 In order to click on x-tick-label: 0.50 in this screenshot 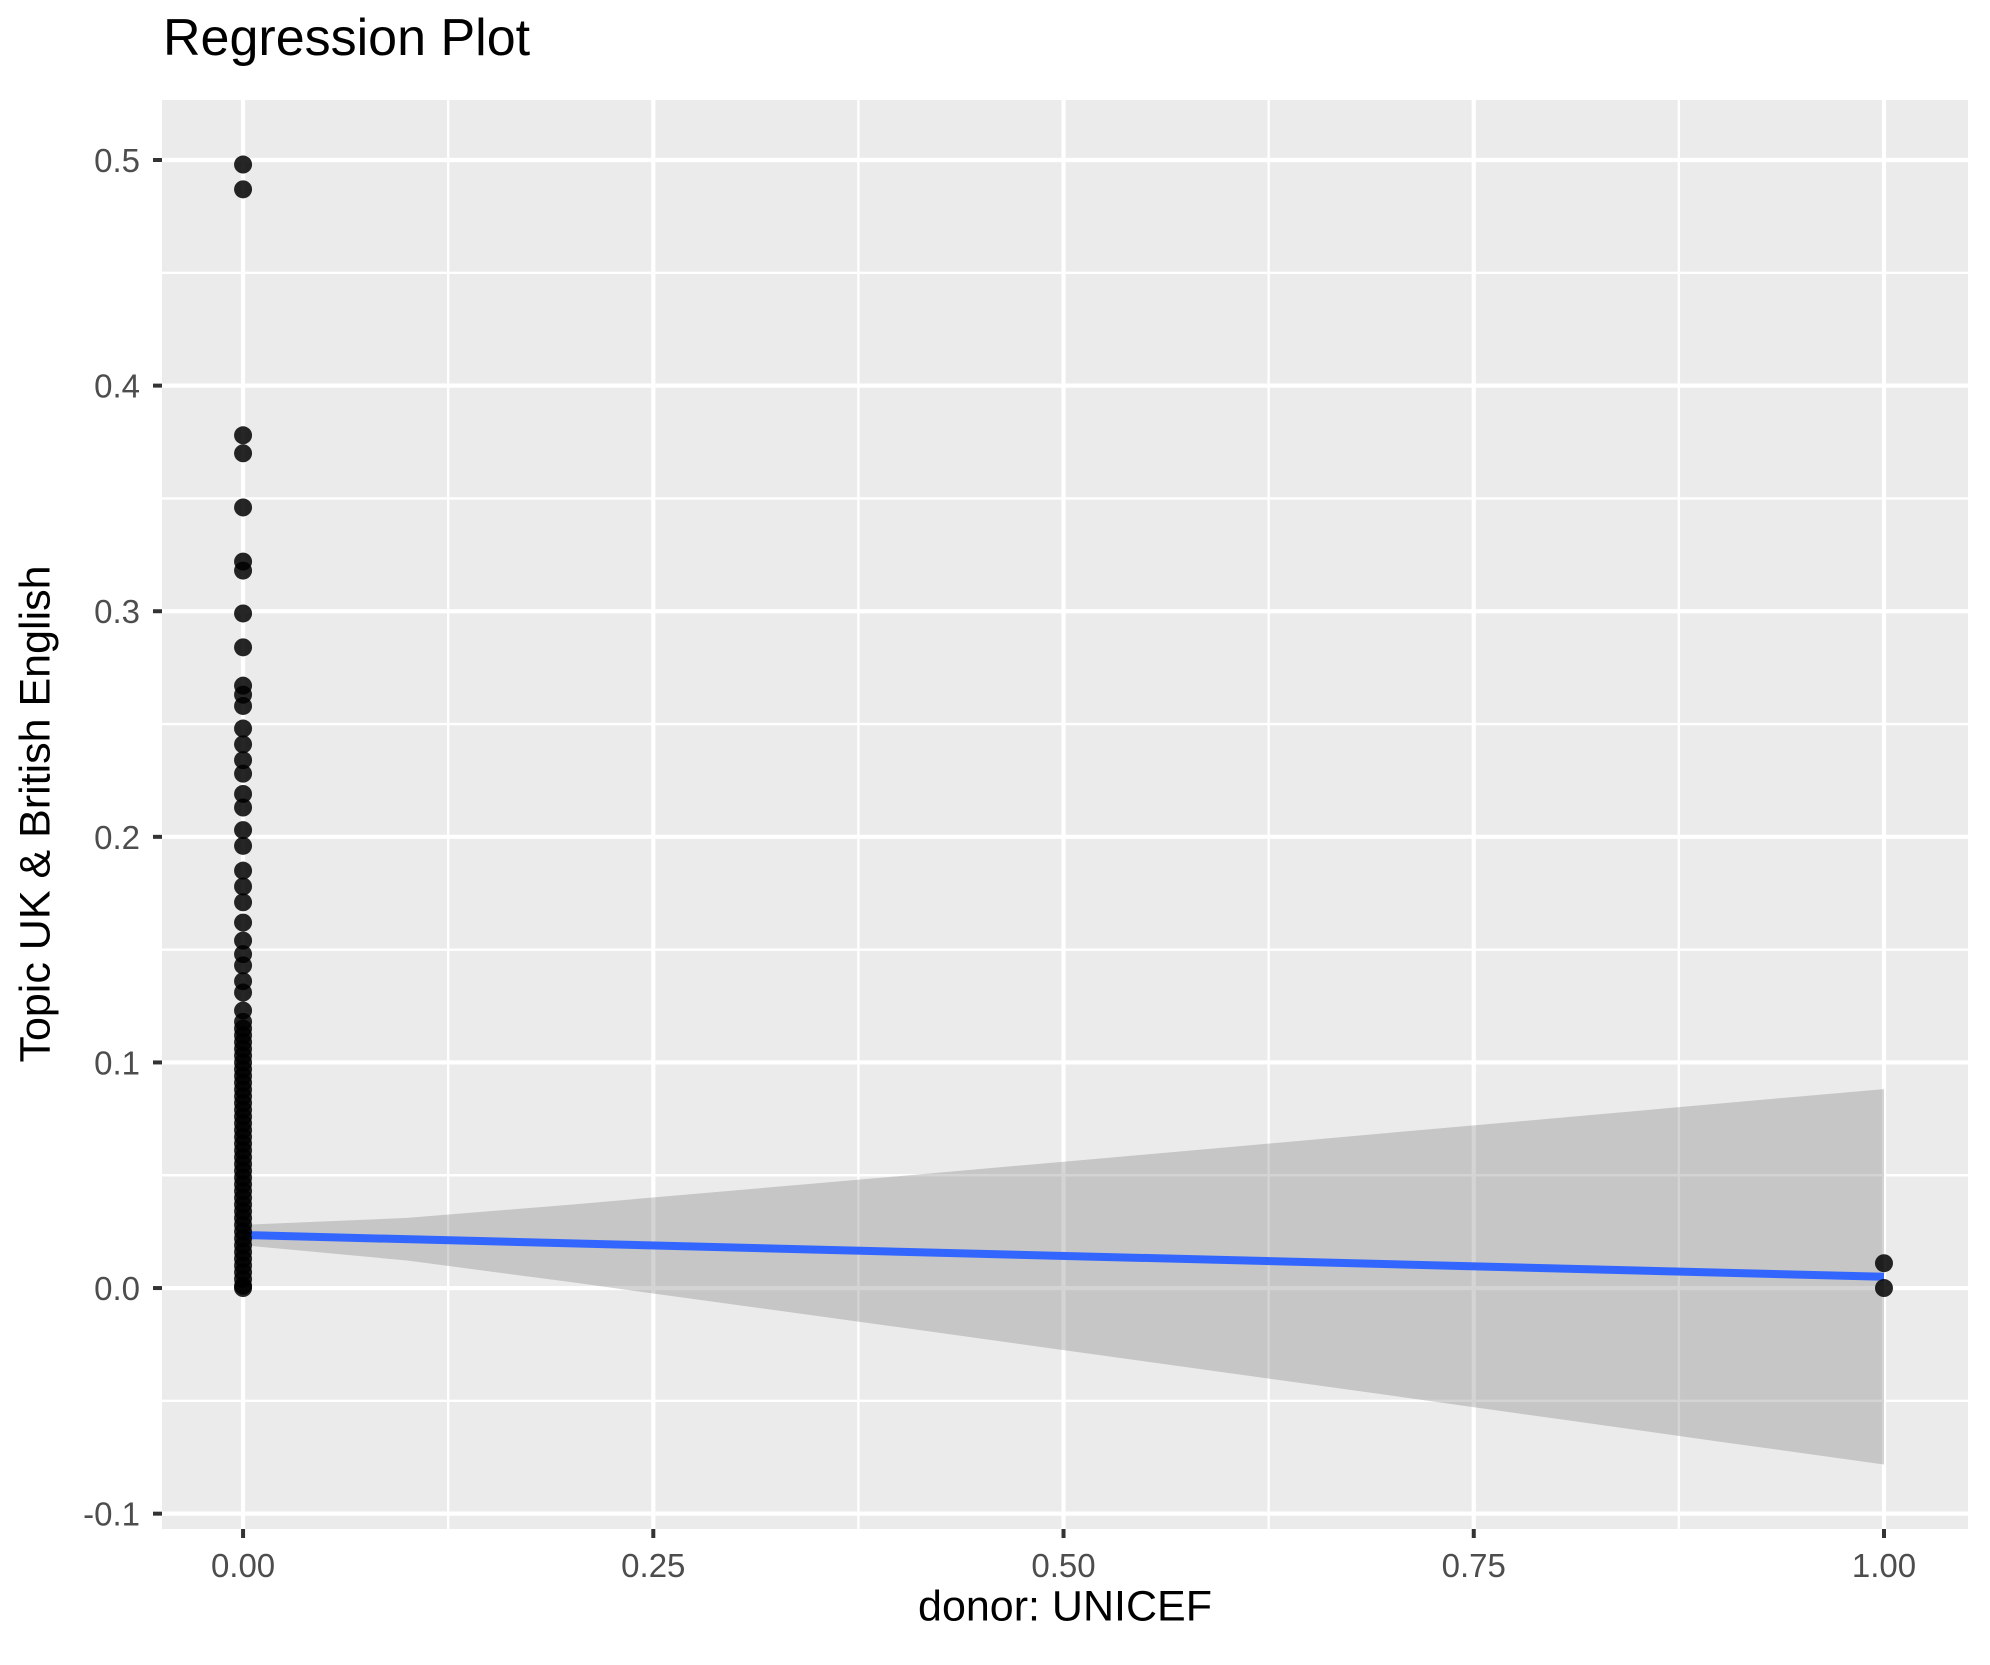, I will do `click(1063, 1565)`.